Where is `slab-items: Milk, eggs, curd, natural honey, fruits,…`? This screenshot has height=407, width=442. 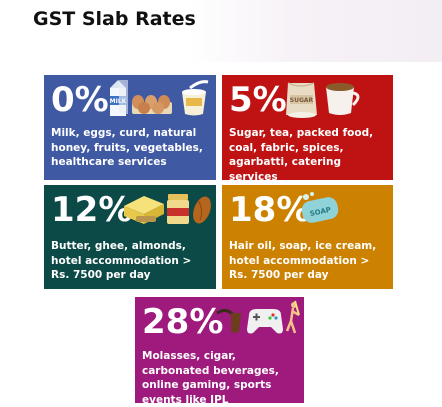
slab-items: Milk, eggs, curd, natural honey, fruits,… is located at coordinates (127, 147).